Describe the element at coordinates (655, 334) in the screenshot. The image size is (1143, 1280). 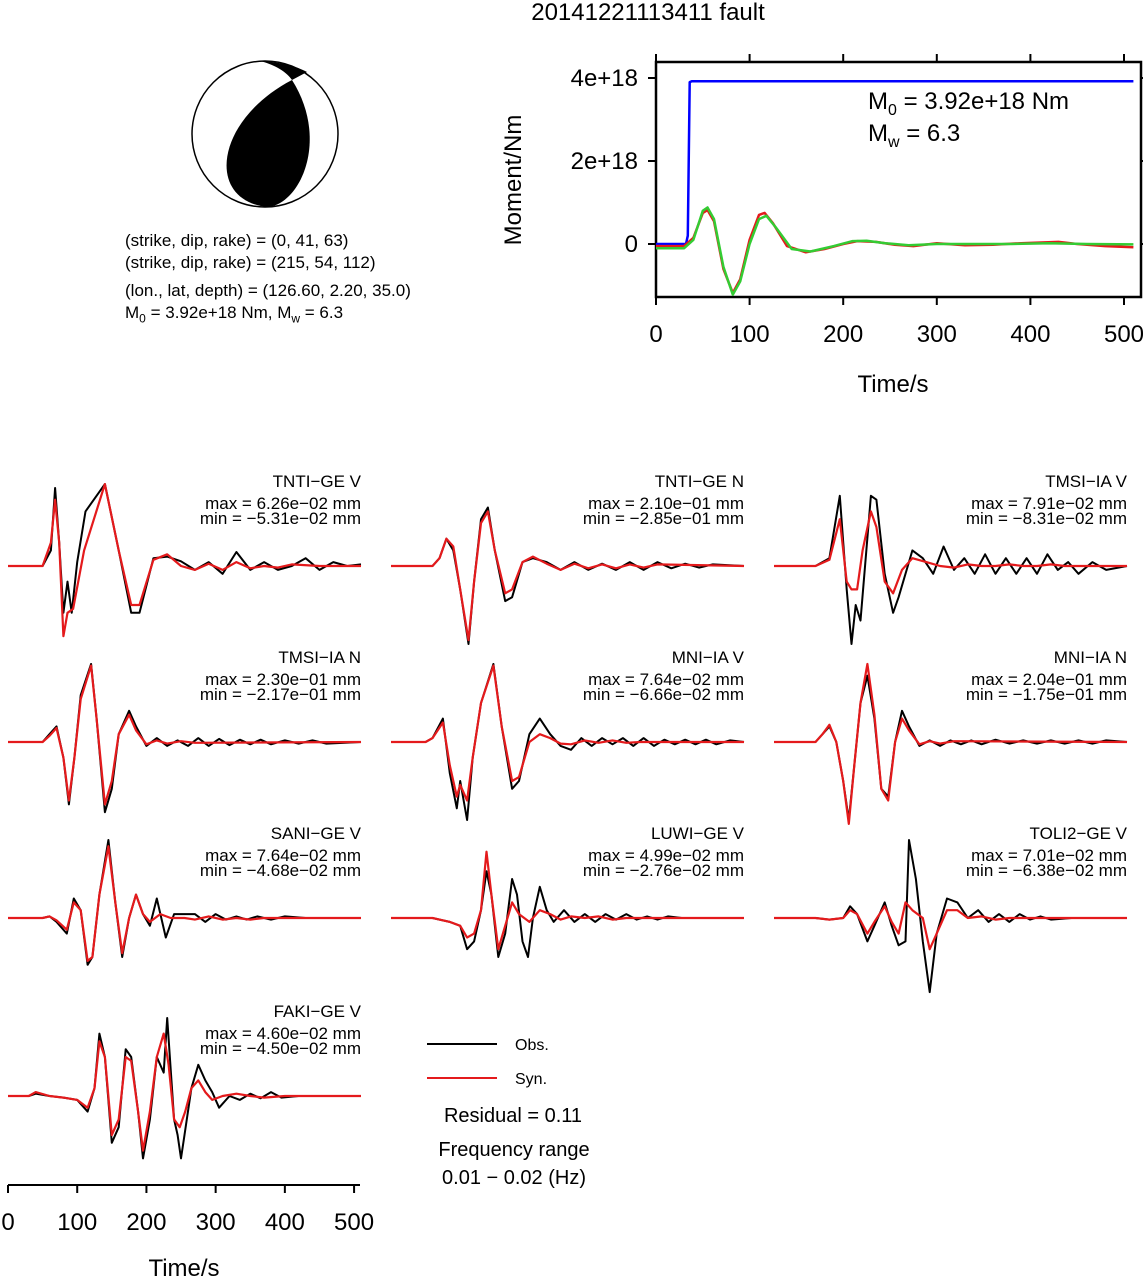
I see `moment-xtick-label: 0` at that location.